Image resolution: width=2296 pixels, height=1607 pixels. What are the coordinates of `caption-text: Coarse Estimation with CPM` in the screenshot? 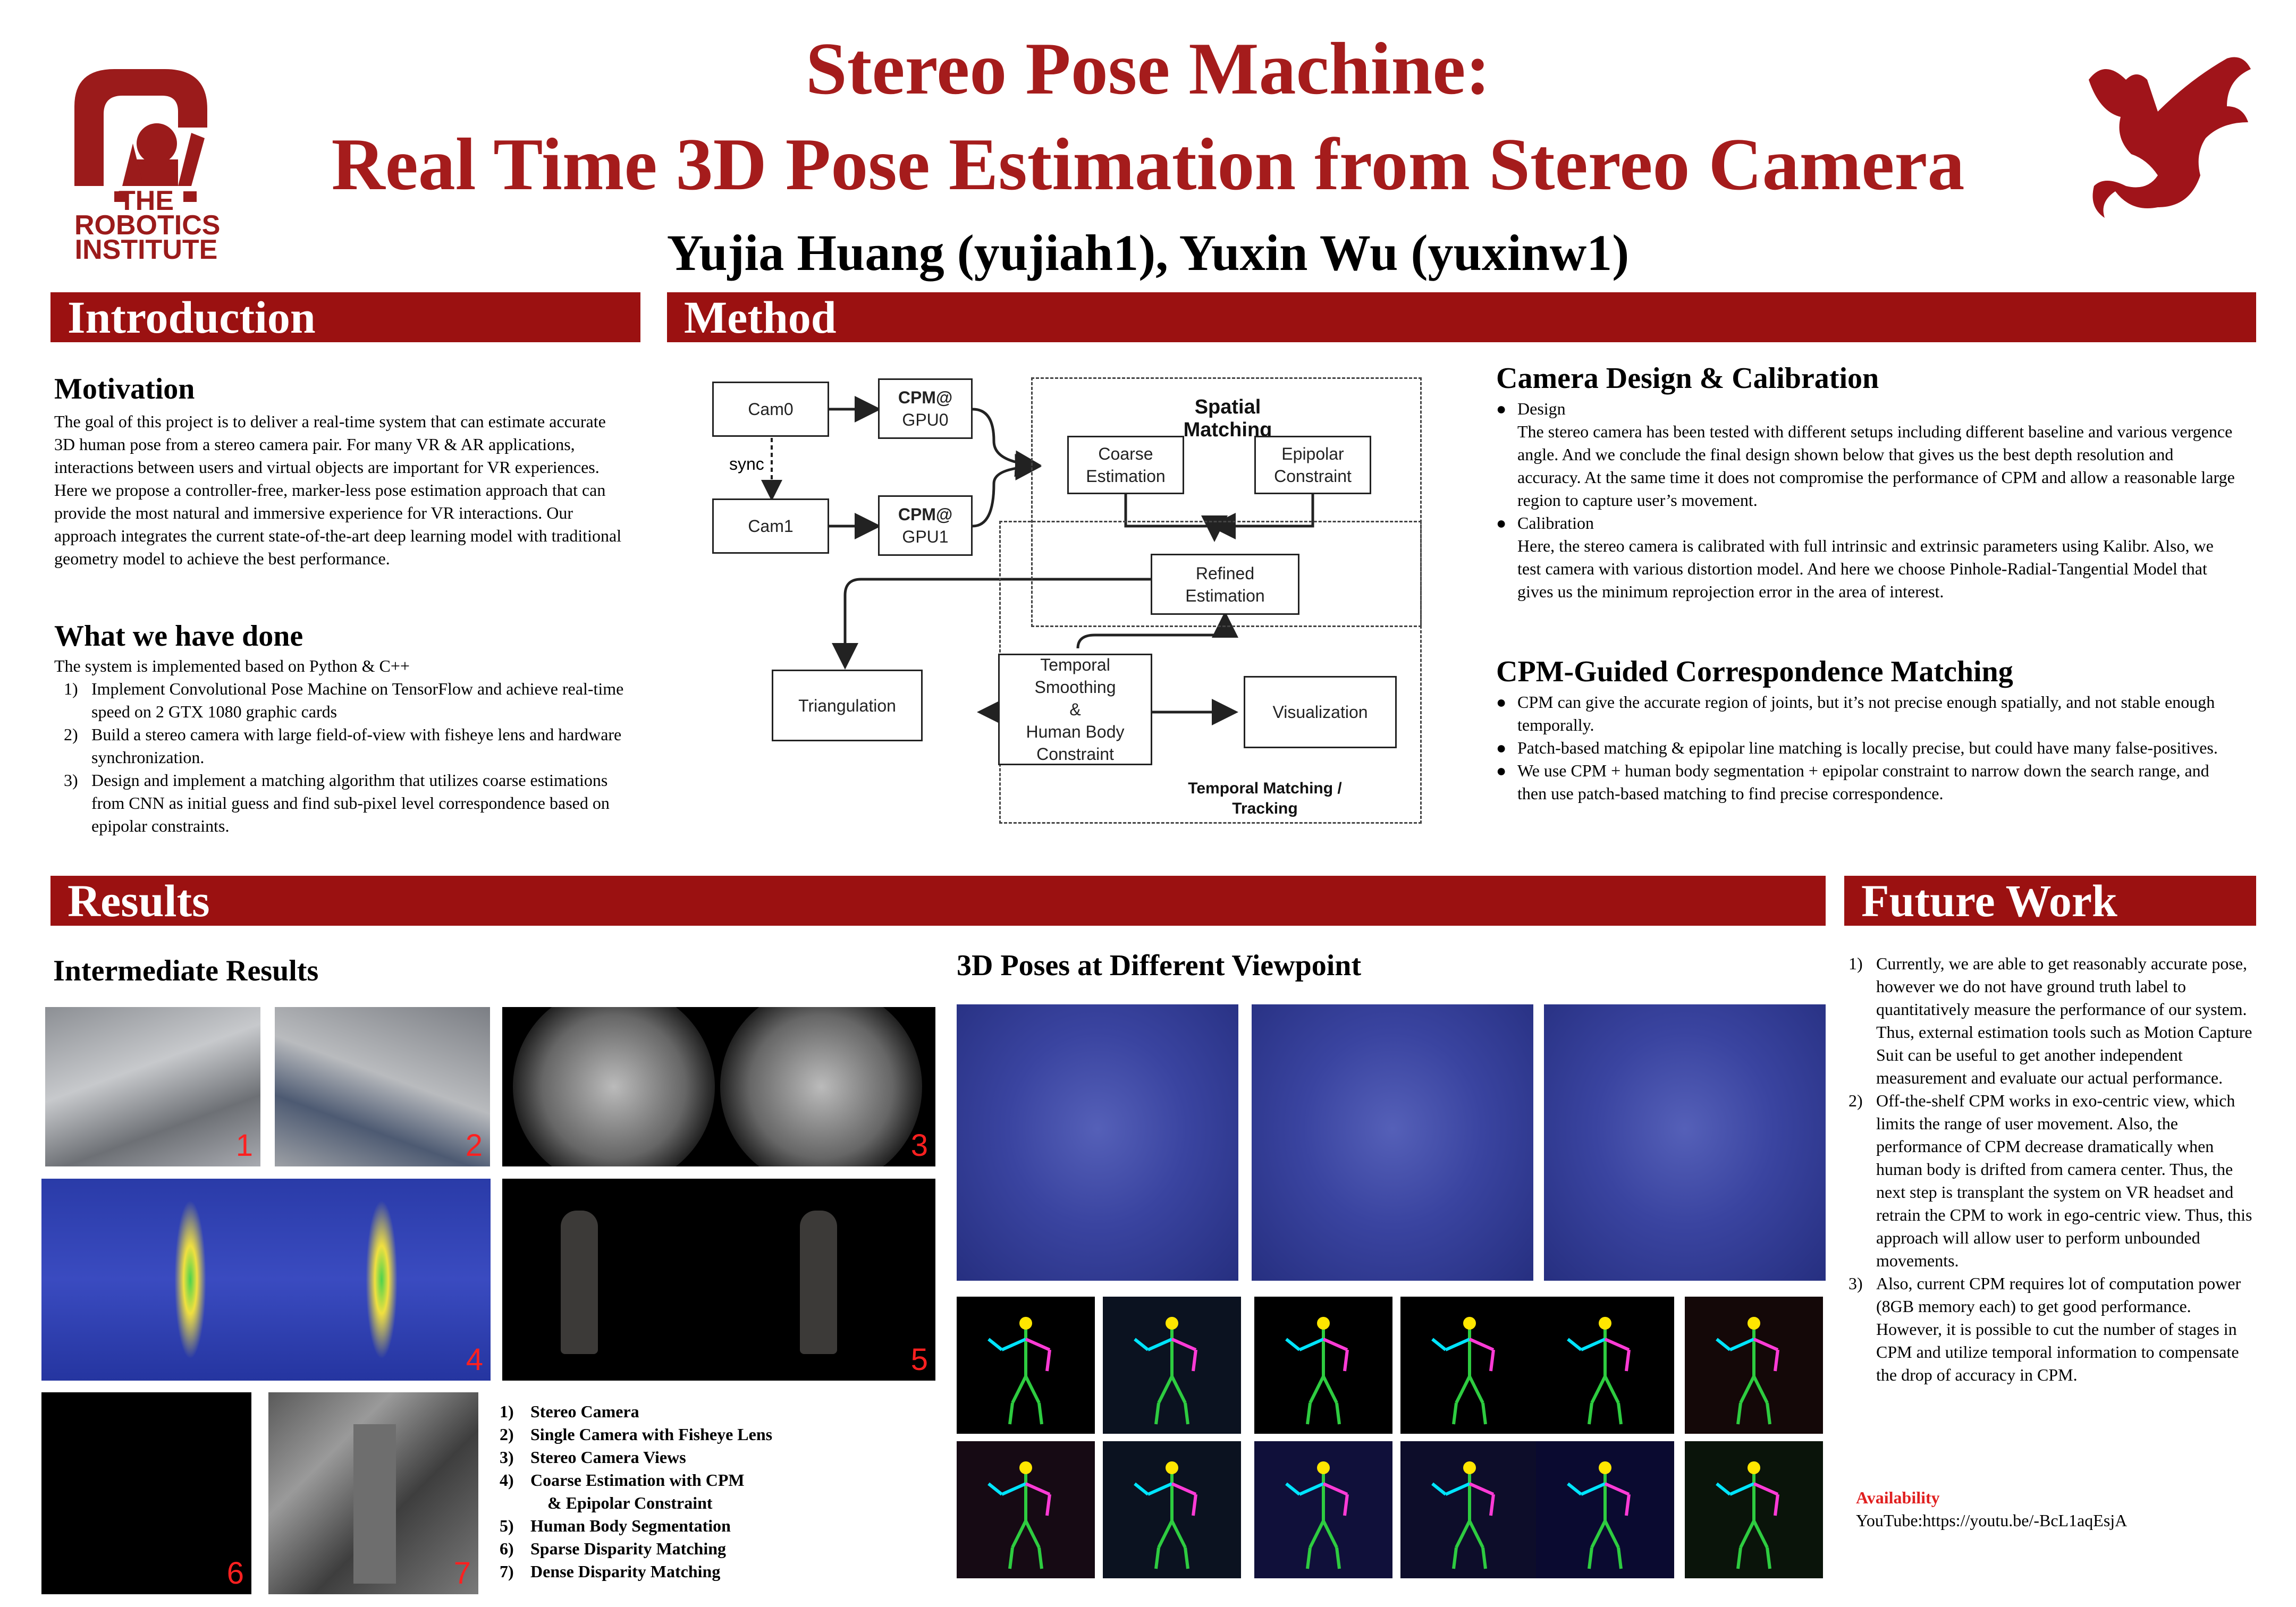 It's located at (637, 1480).